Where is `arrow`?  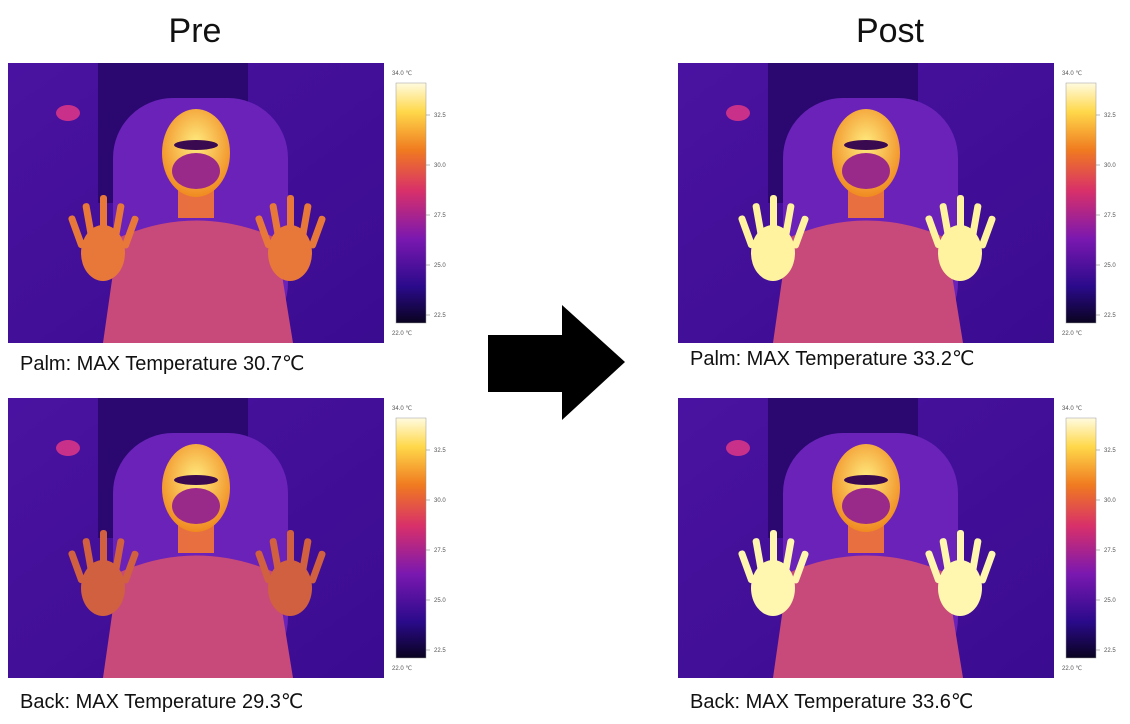
arrow is located at coordinates (556, 362).